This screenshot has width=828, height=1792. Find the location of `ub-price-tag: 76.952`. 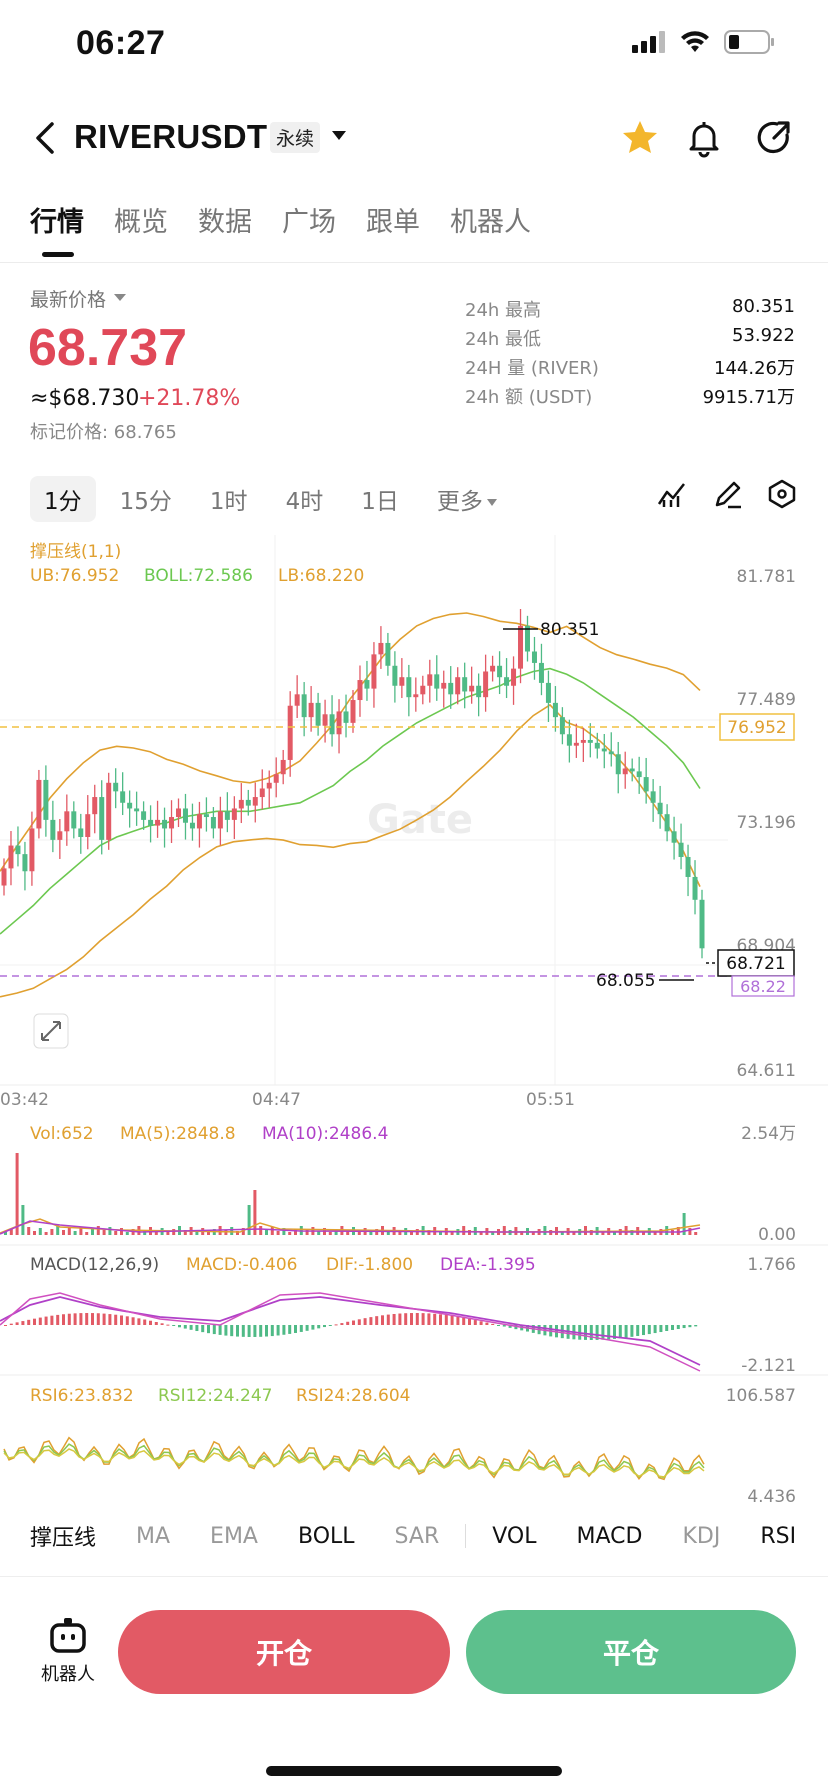

ub-price-tag: 76.952 is located at coordinates (757, 727).